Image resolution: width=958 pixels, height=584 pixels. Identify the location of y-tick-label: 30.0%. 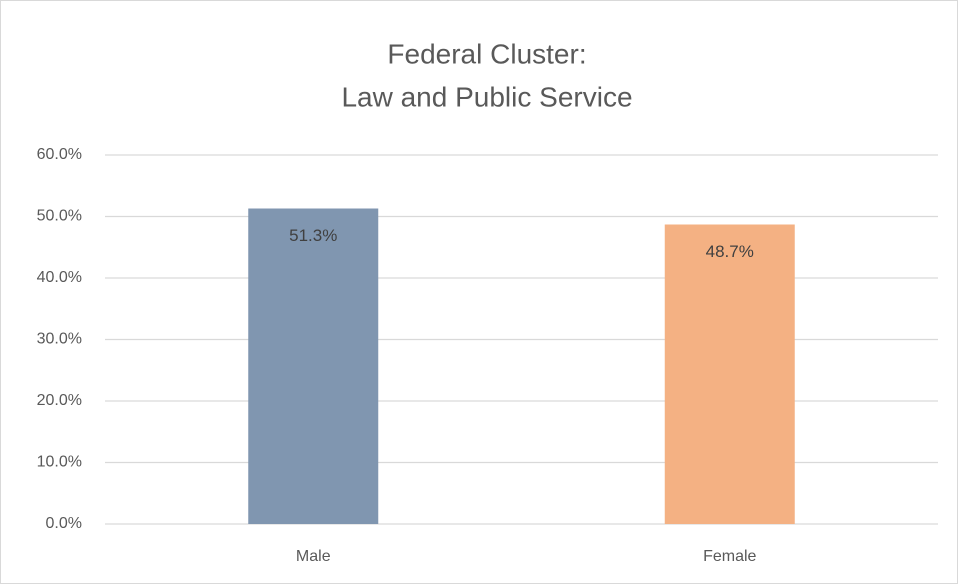
(59, 339).